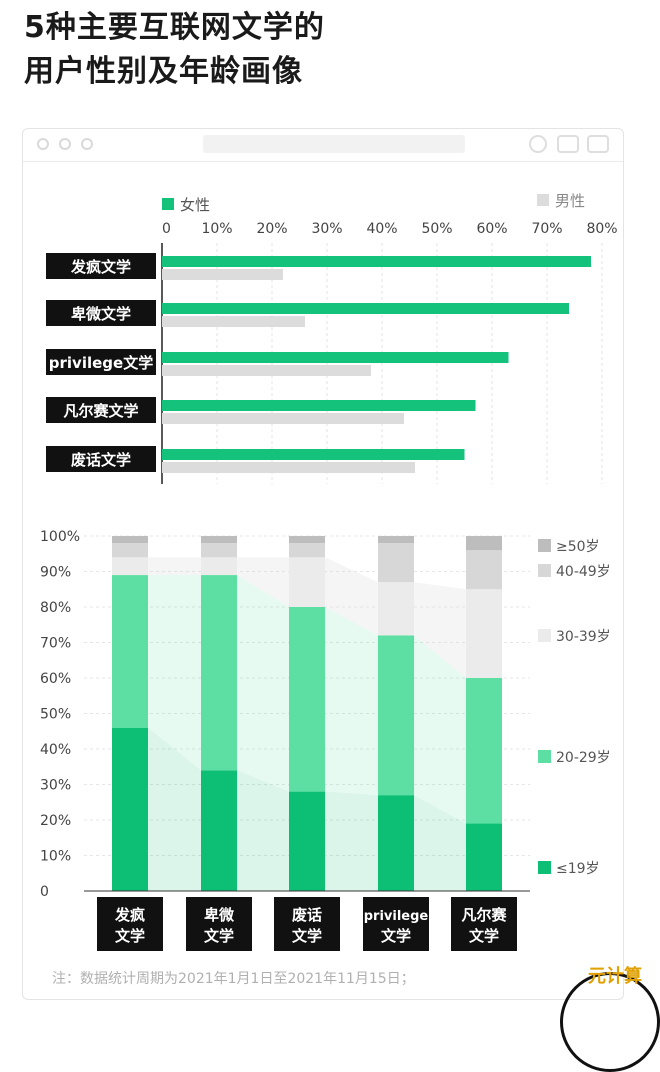 The height and width of the screenshot is (1072, 660). I want to click on y-tick-label: 50%, so click(55, 715).